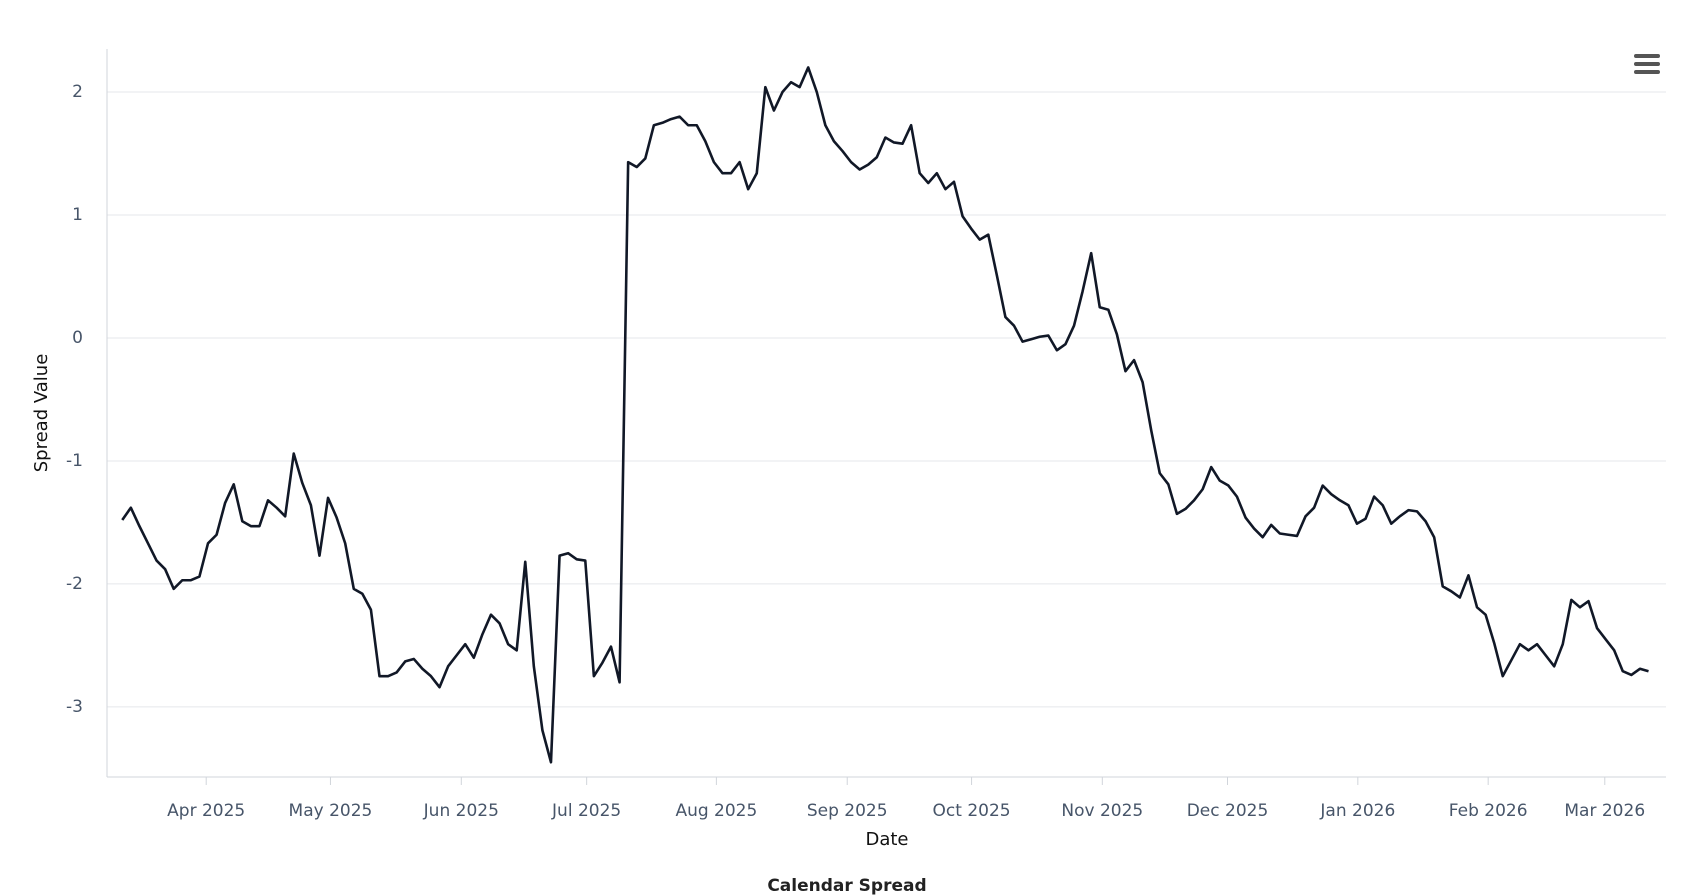  Describe the element at coordinates (1102, 811) in the screenshot. I see `x-tick-label: Nov 2025` at that location.